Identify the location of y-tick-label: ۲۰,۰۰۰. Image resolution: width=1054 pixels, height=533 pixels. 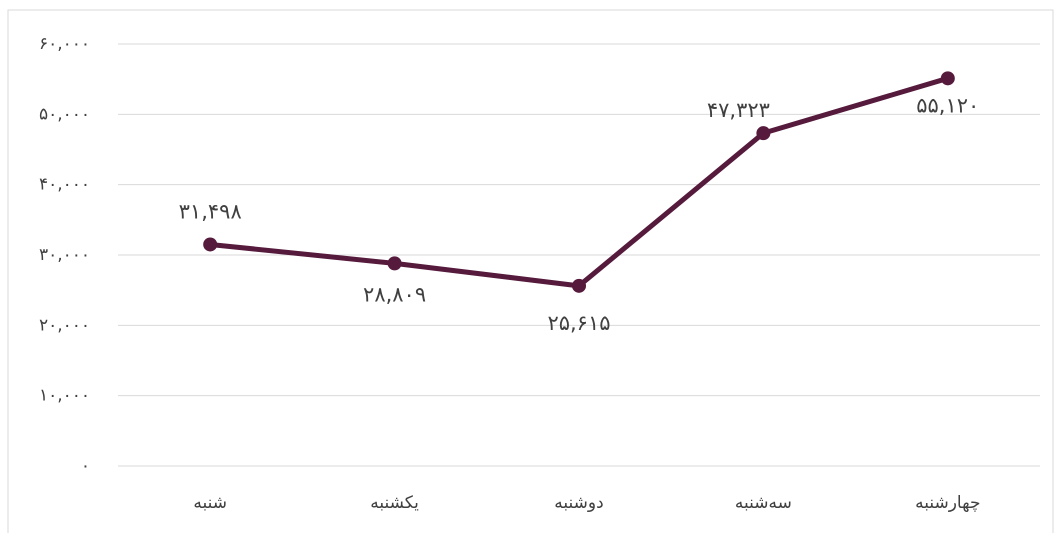
(64, 325).